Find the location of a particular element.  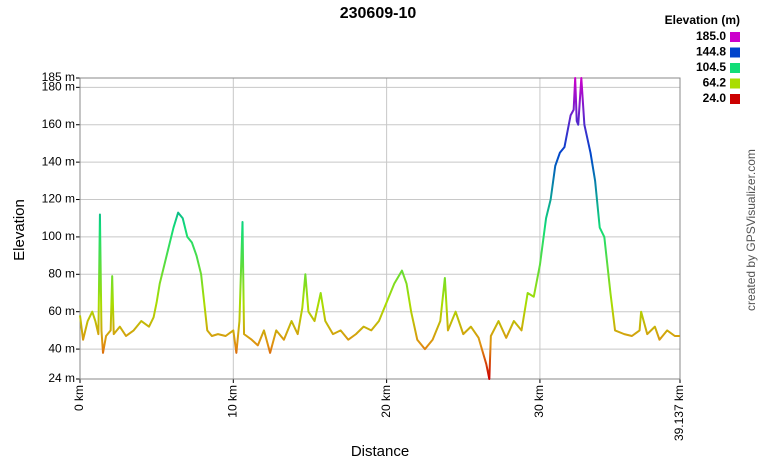

y-tick-label: 140 m is located at coordinates (58, 161).